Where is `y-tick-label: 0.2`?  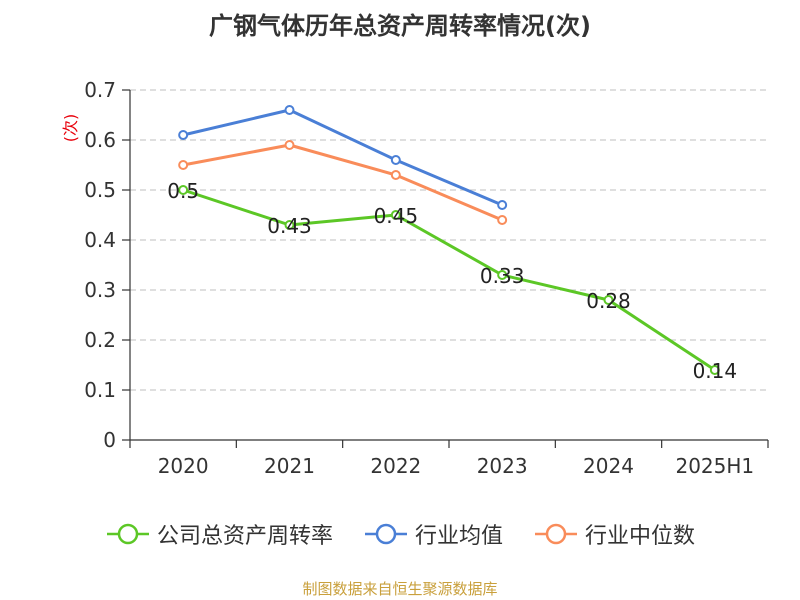 y-tick-label: 0.2 is located at coordinates (100, 340).